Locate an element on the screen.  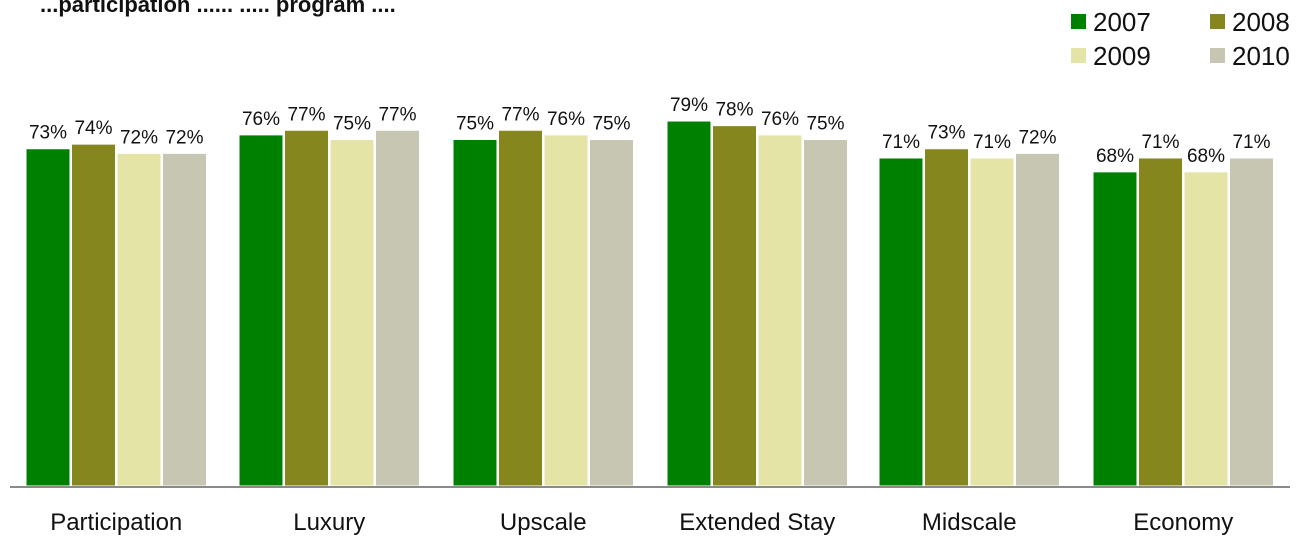
legend-swatch-2008 is located at coordinates (1217, 21).